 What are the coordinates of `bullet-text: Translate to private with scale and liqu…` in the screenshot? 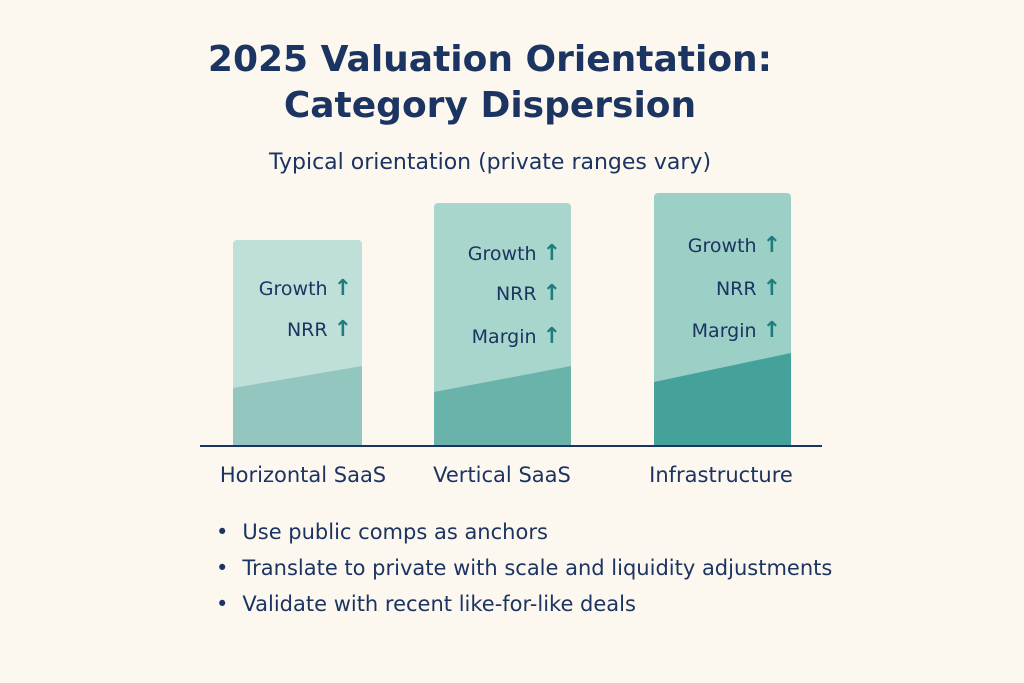 It's located at (537, 568).